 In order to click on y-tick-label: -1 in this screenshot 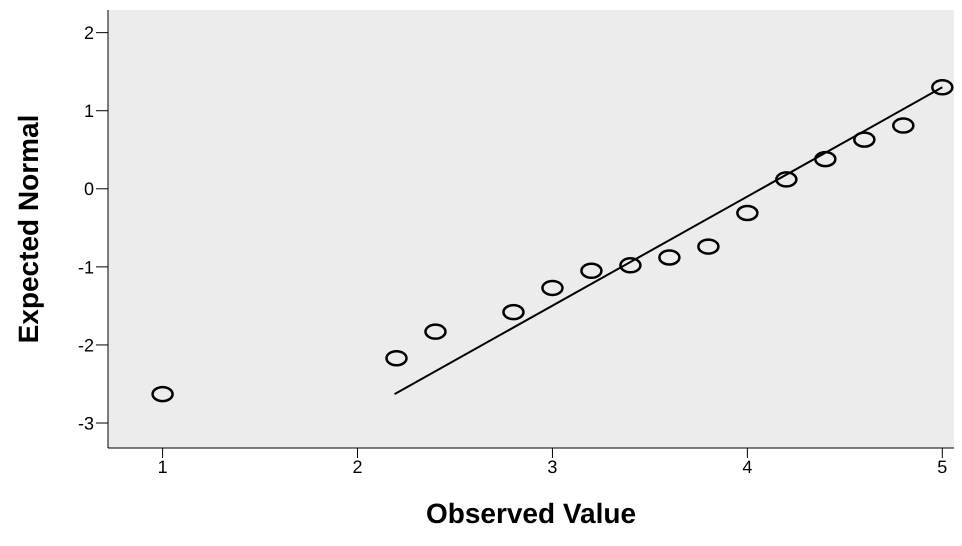, I will do `click(86, 267)`.